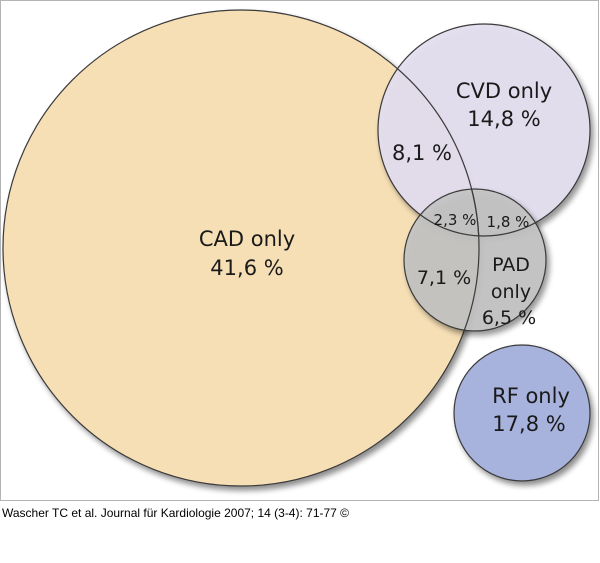 This screenshot has height=563, width=600. I want to click on pad-only-label-line2: only, so click(511, 292).